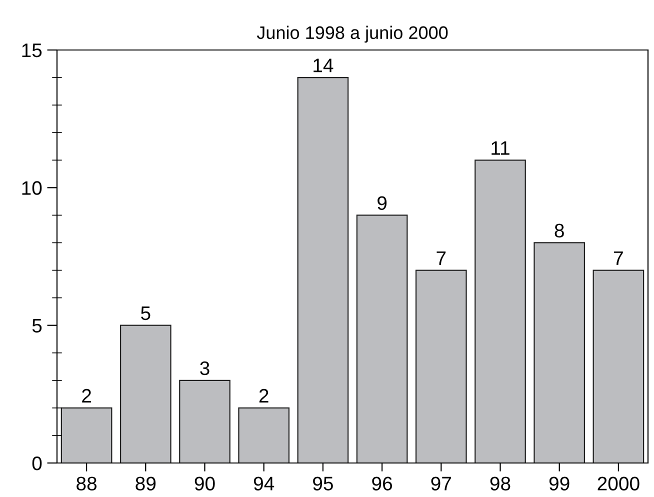  I want to click on y-tick-label: 10, so click(32, 188).